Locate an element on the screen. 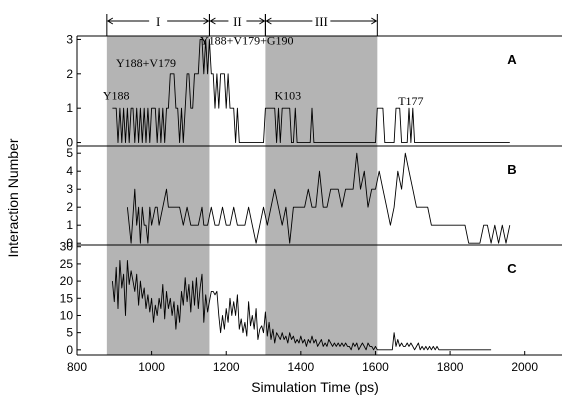 The image size is (562, 399). phase-bracket-3: III is located at coordinates (321, 25).